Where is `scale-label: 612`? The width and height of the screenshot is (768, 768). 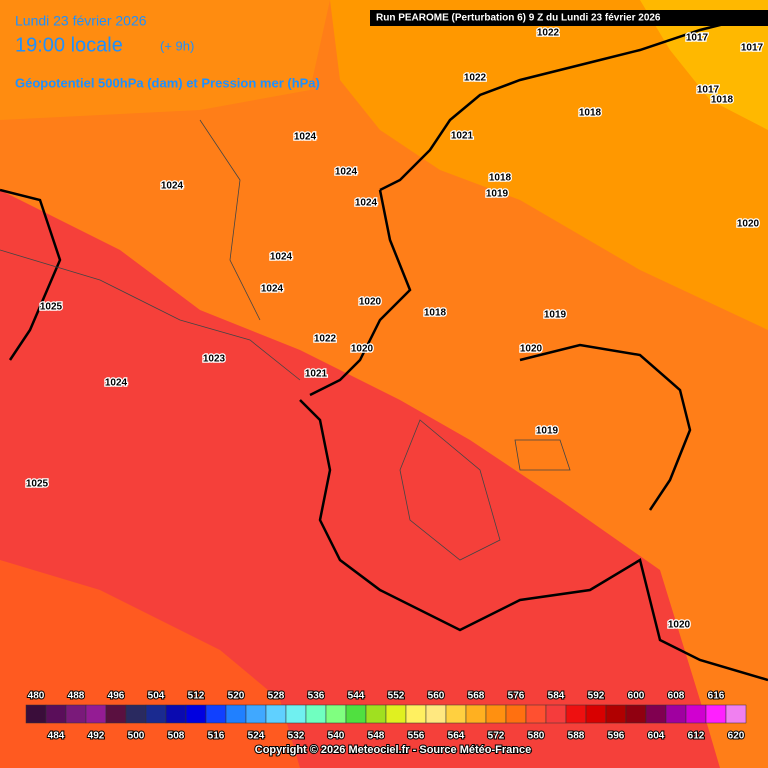
scale-label: 612 is located at coordinates (696, 736).